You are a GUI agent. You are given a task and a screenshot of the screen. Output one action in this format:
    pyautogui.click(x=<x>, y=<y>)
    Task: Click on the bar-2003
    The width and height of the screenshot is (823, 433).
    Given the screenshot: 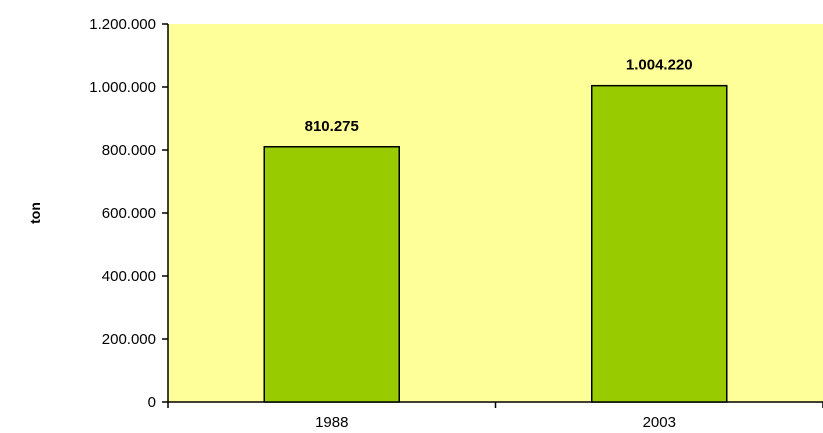 What is the action you would take?
    pyautogui.click(x=659, y=243)
    